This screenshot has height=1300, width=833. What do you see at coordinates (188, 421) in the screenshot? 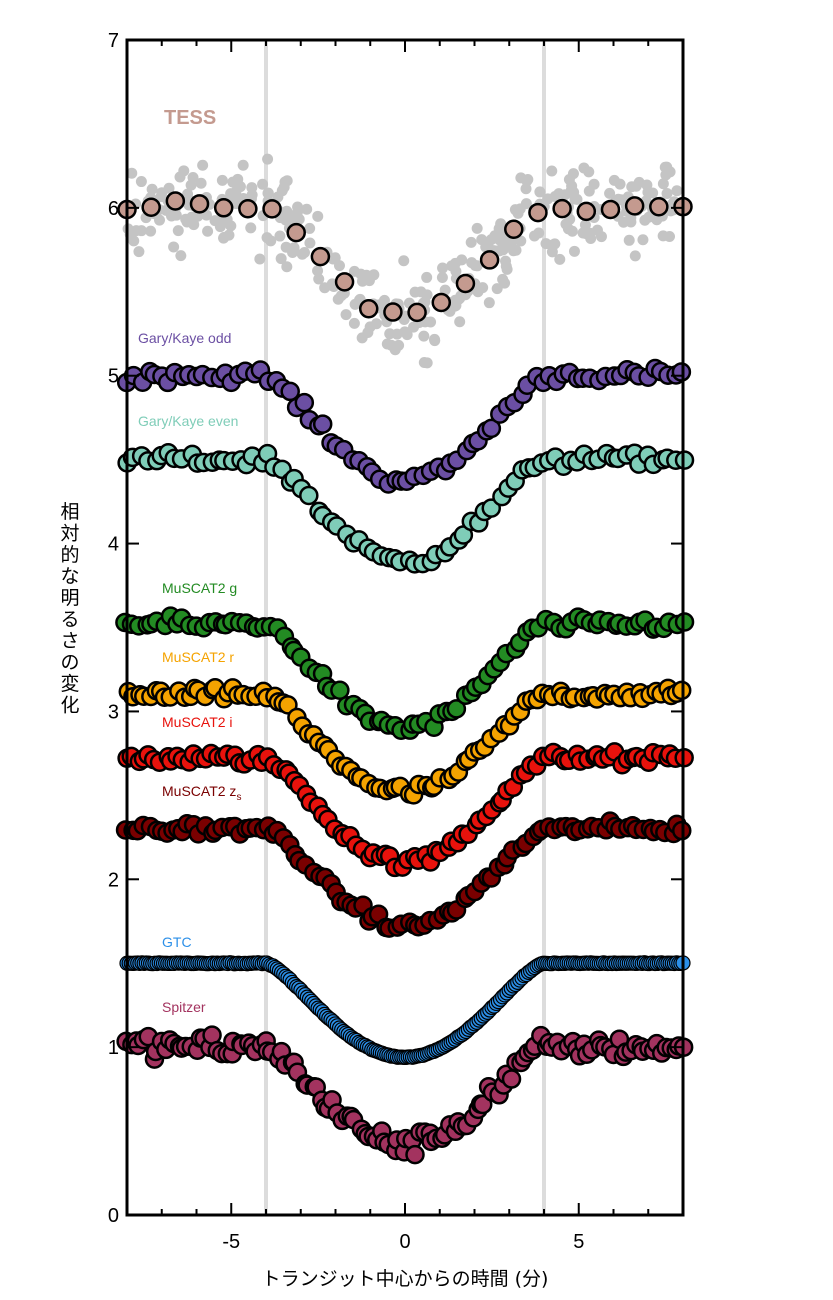
I see `series-label: Gary/Kaye even` at bounding box center [188, 421].